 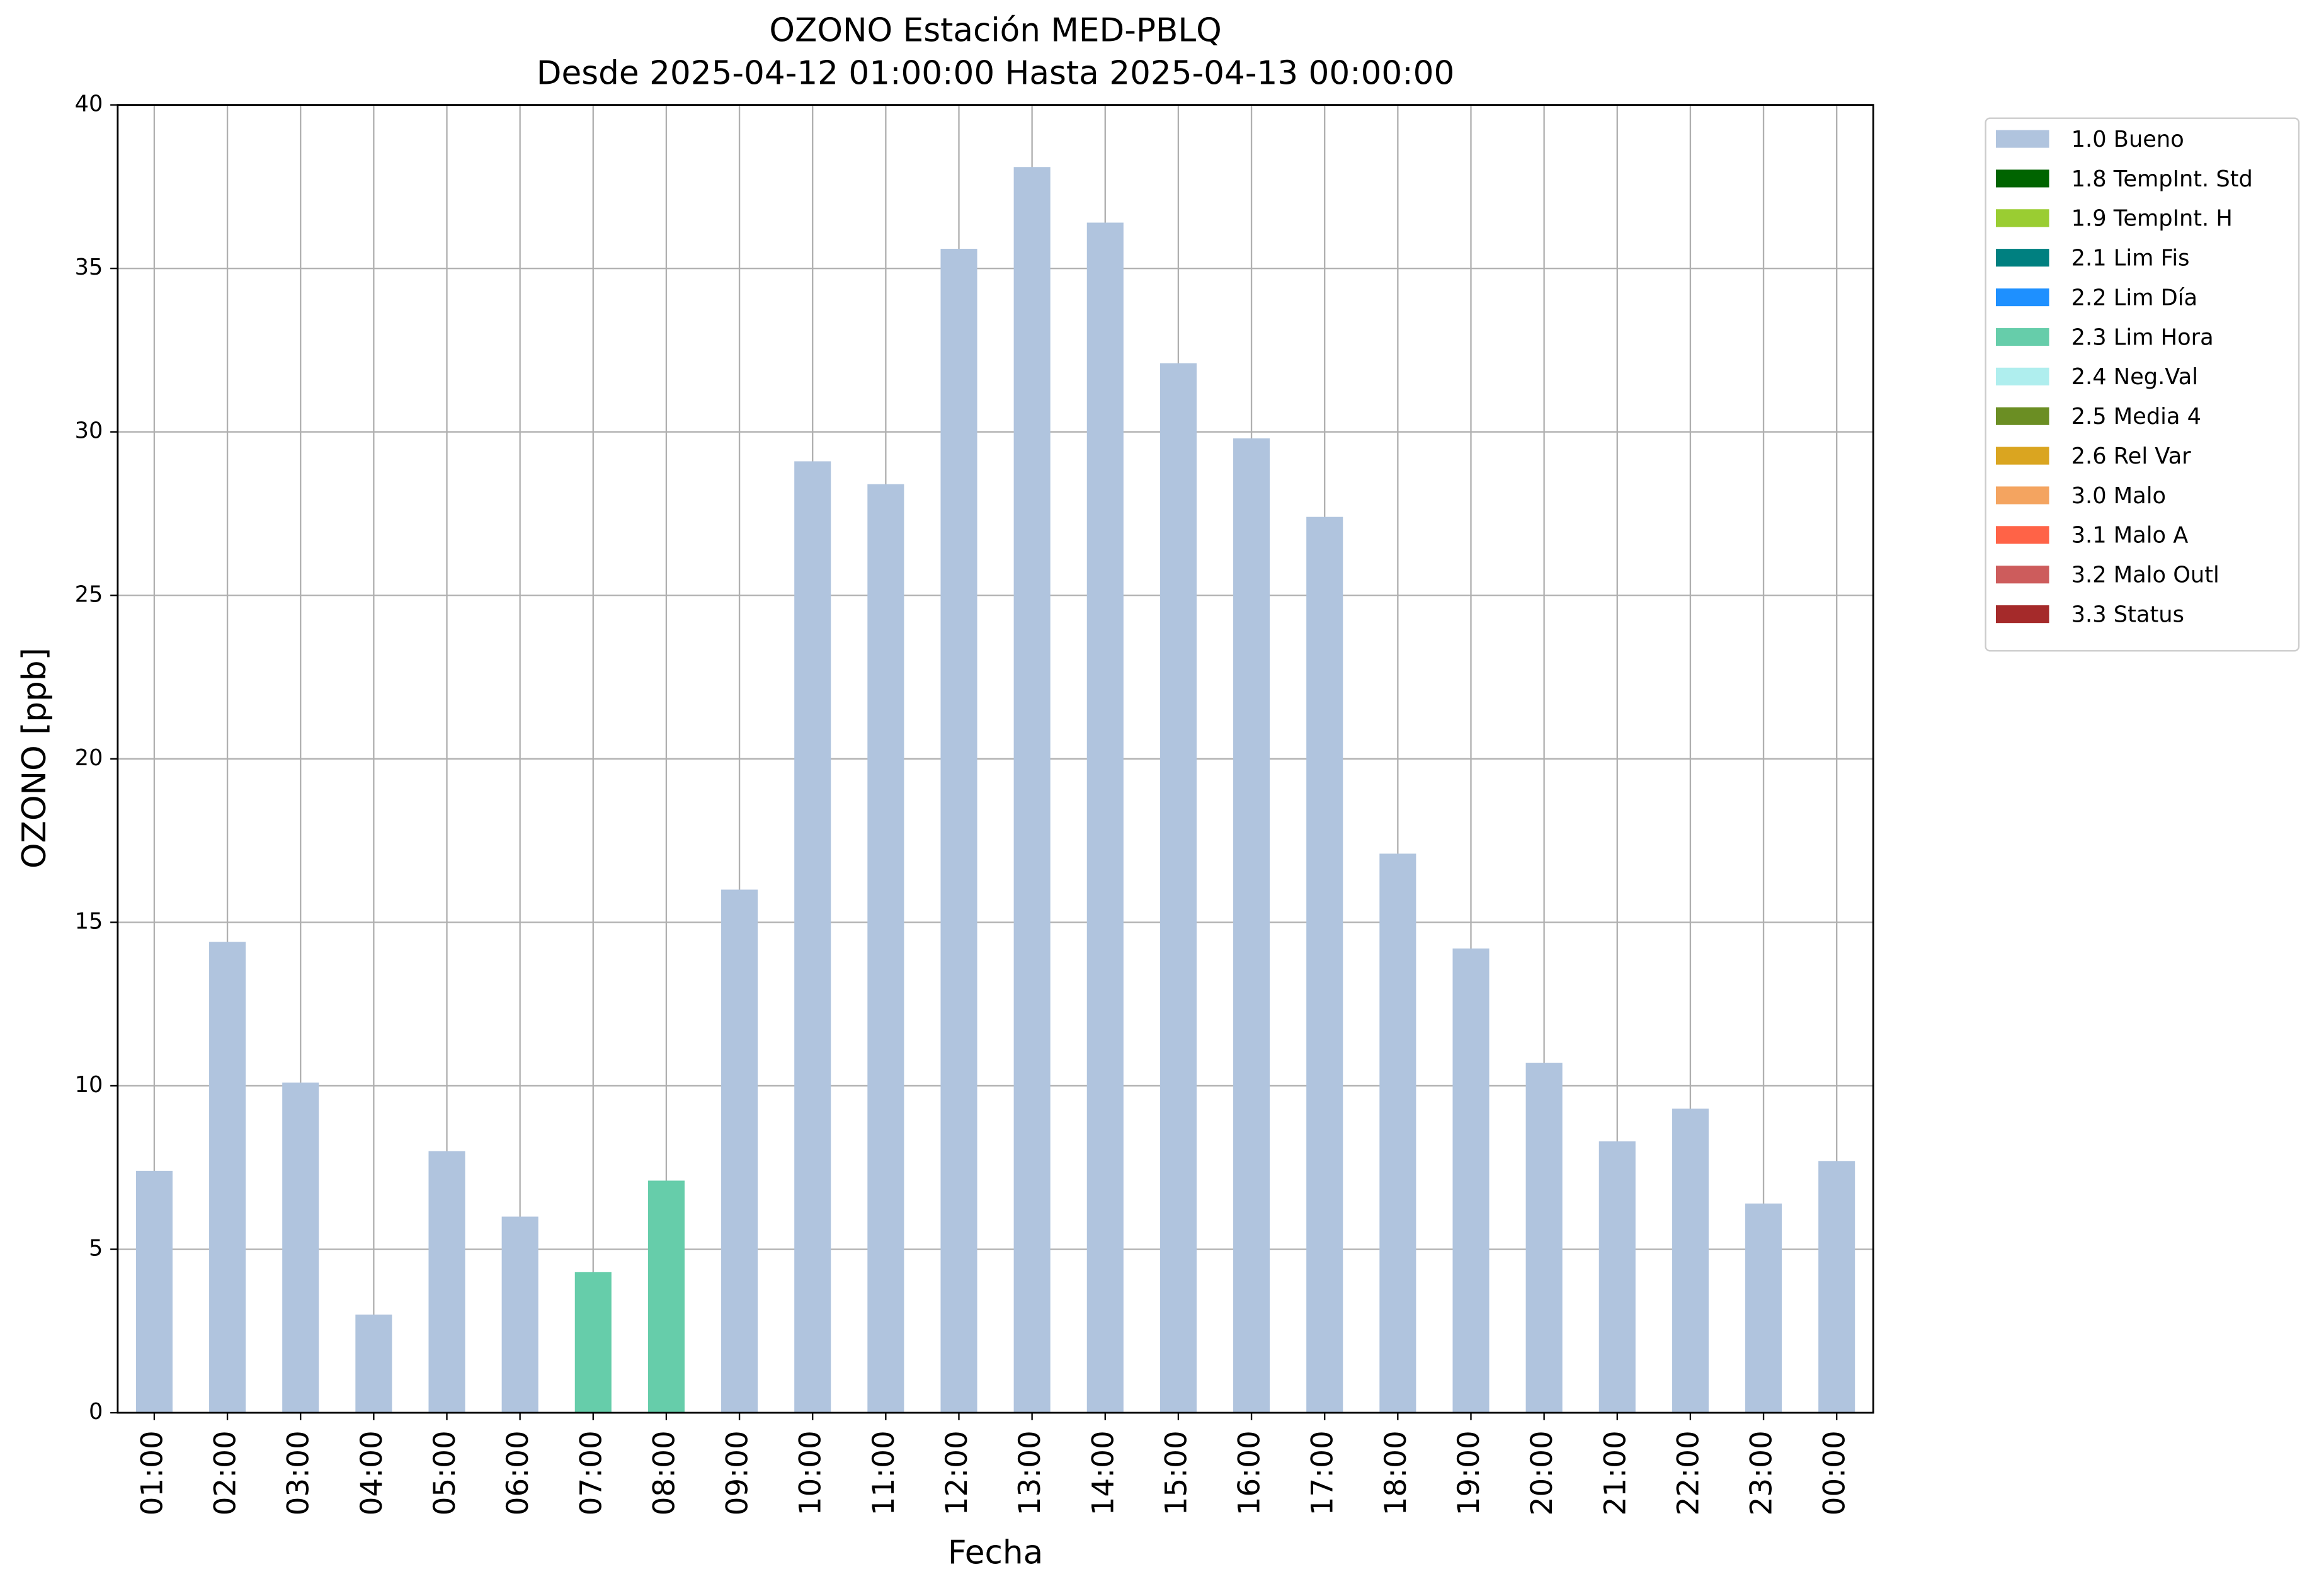 I want to click on x-tick-label: 16:00, so click(x=1250, y=1472).